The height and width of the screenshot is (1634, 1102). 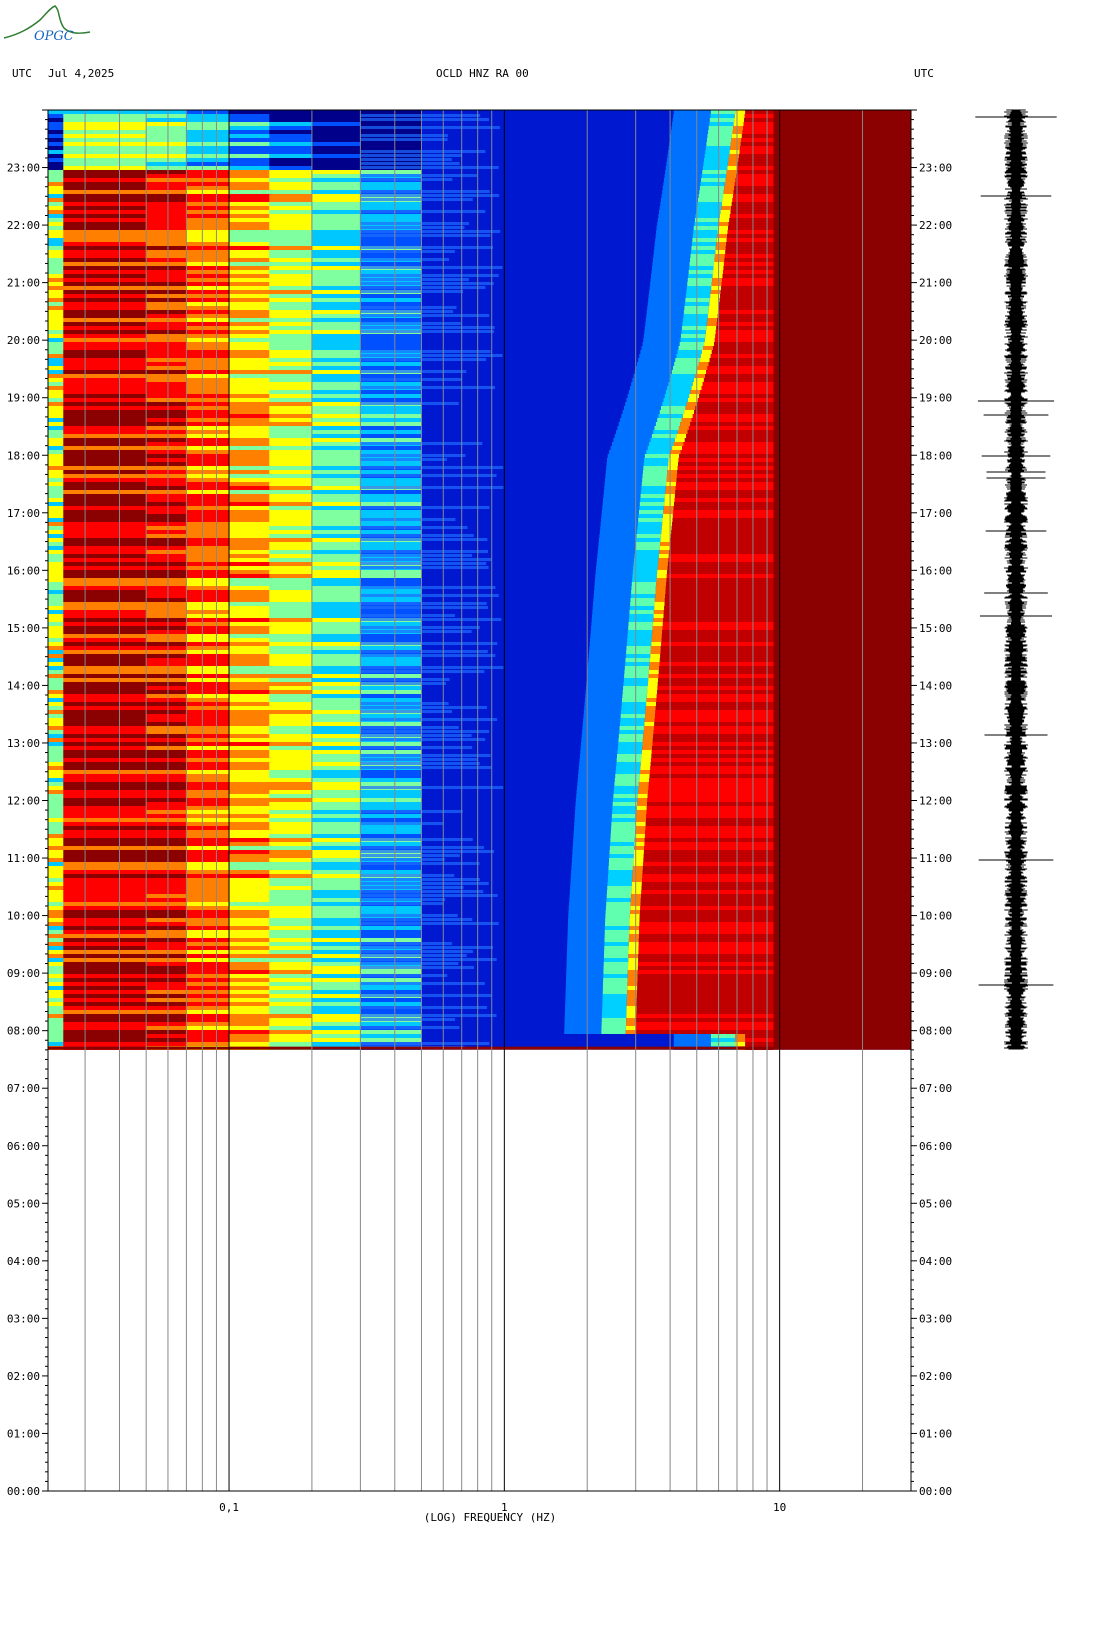 I want to click on logo-text: OPGC, so click(x=54, y=36).